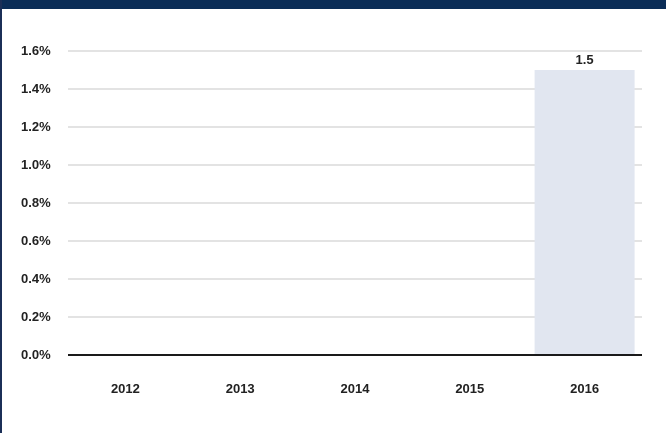  I want to click on y-tick-label: 1.4%, so click(36, 88).